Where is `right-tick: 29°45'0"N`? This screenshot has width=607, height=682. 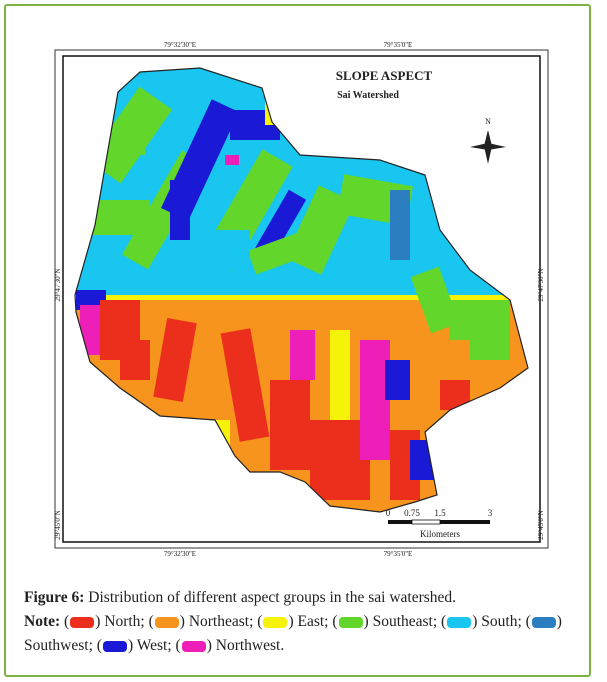 right-tick: 29°45'0"N is located at coordinates (541, 524).